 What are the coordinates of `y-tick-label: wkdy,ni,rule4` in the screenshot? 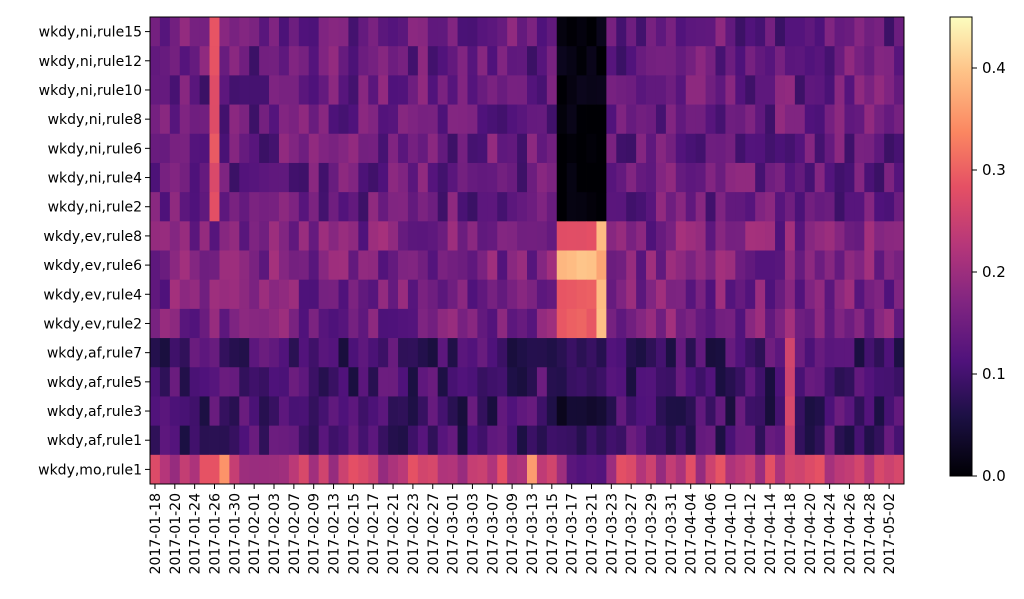 It's located at (95, 179).